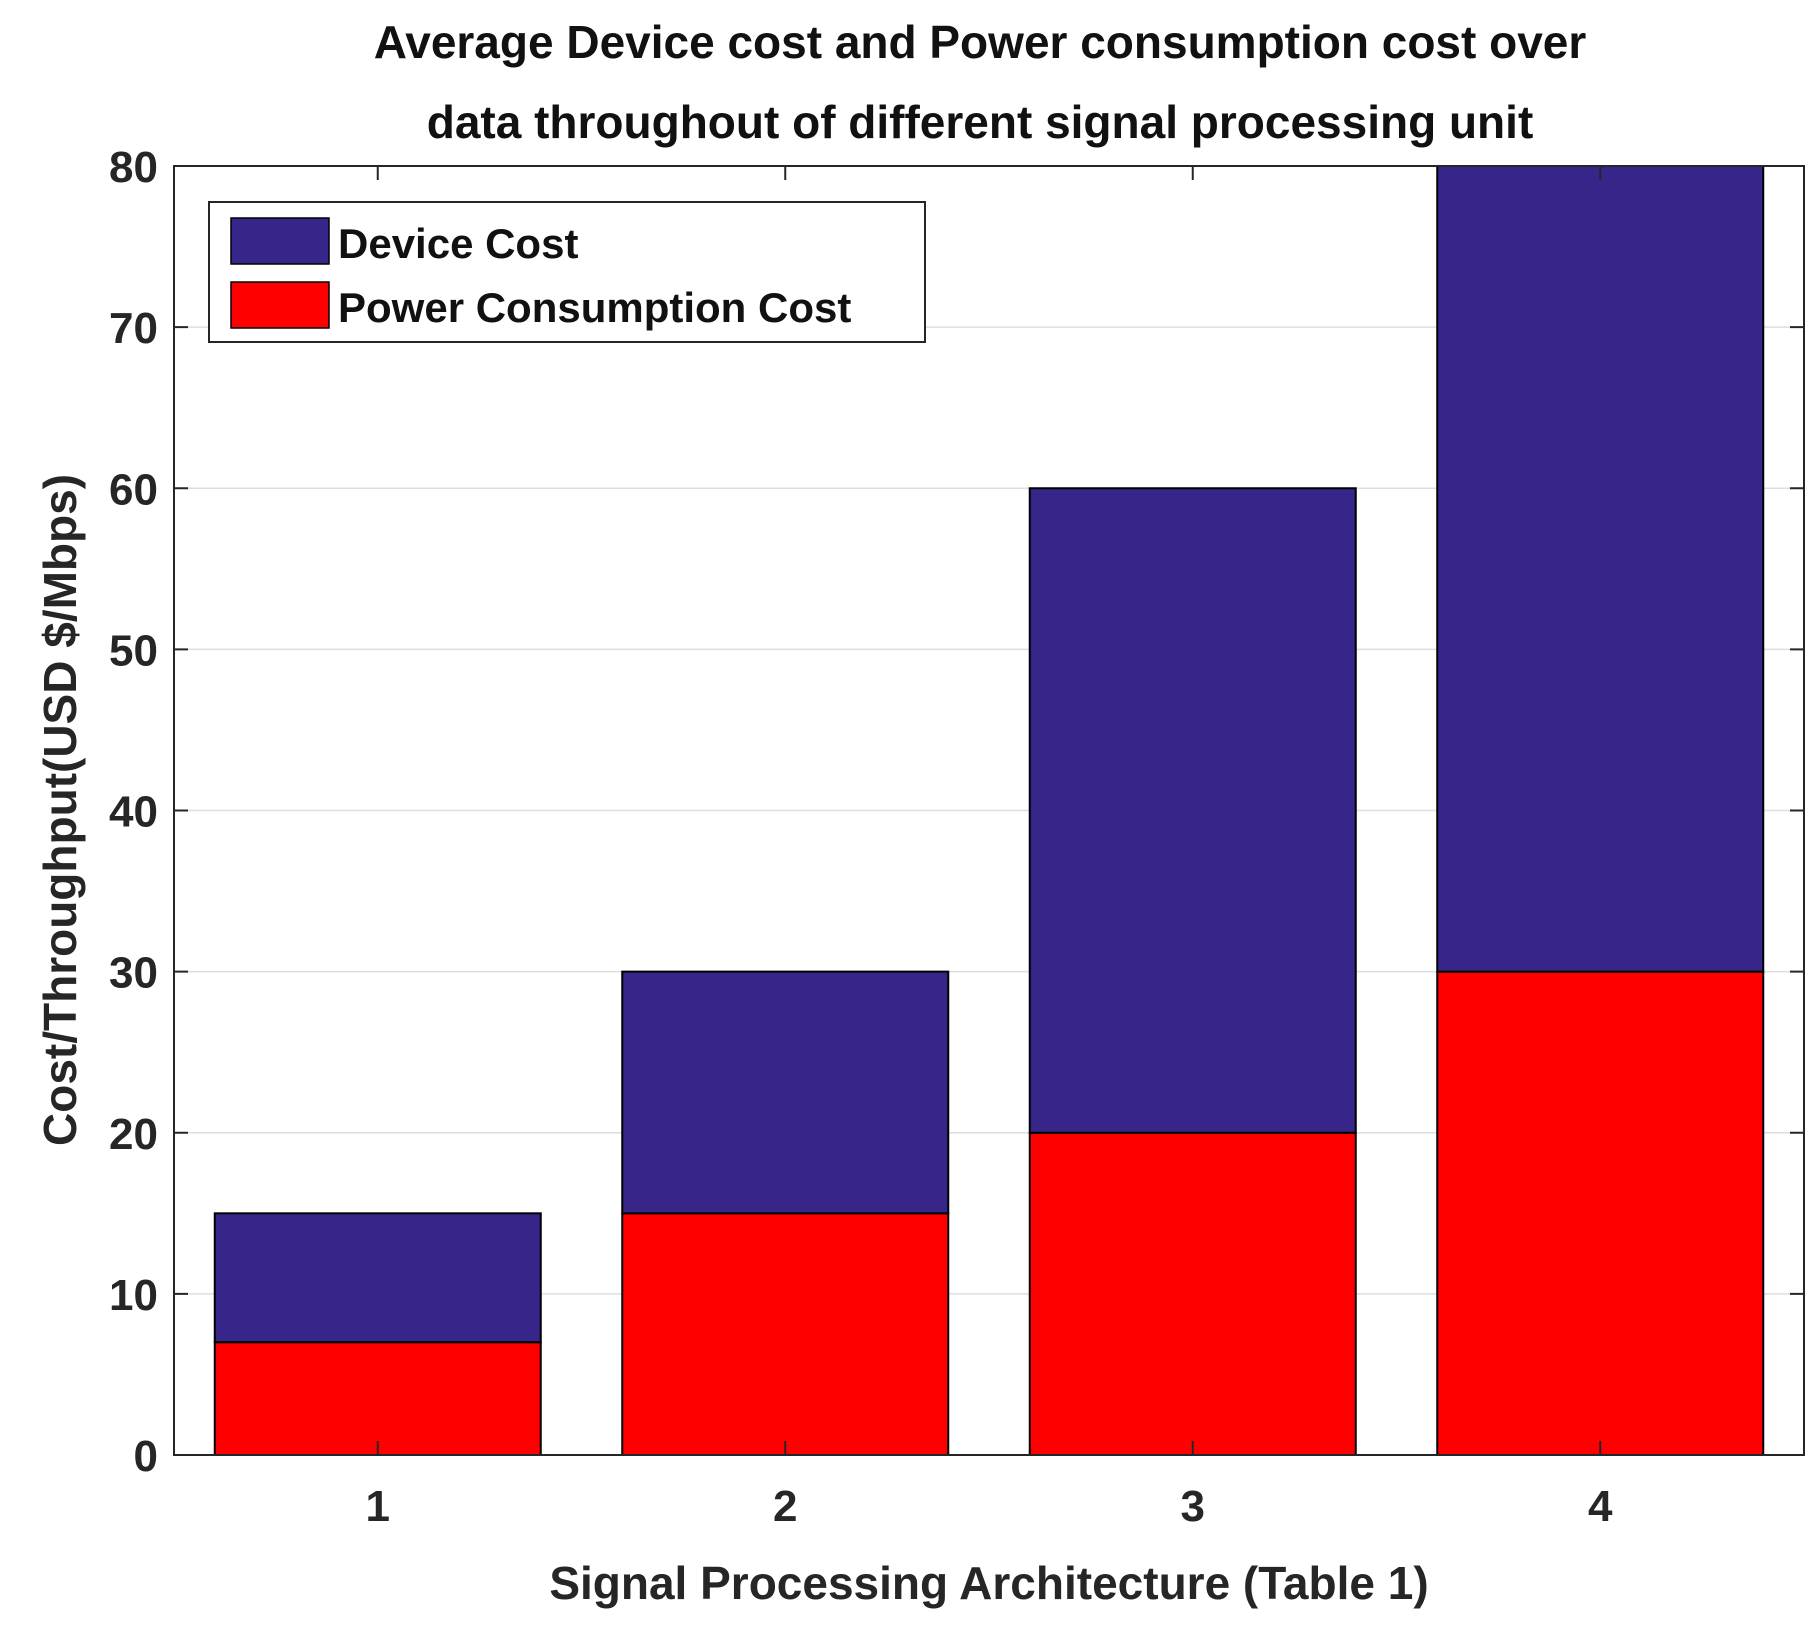 Image resolution: width=1817 pixels, height=1634 pixels. Describe the element at coordinates (988, 1583) in the screenshot. I see `x-axis-label: Signal Processing Architecture (Table 1)` at that location.